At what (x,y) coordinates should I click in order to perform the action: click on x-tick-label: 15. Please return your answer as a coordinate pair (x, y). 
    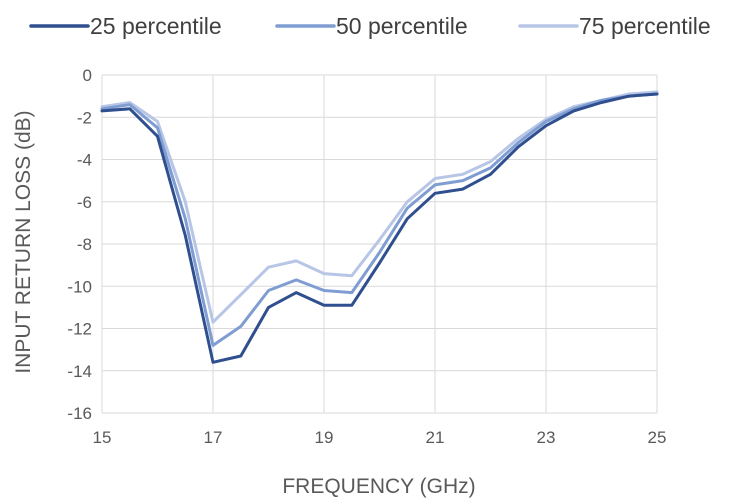
    Looking at the image, I should click on (102, 437).